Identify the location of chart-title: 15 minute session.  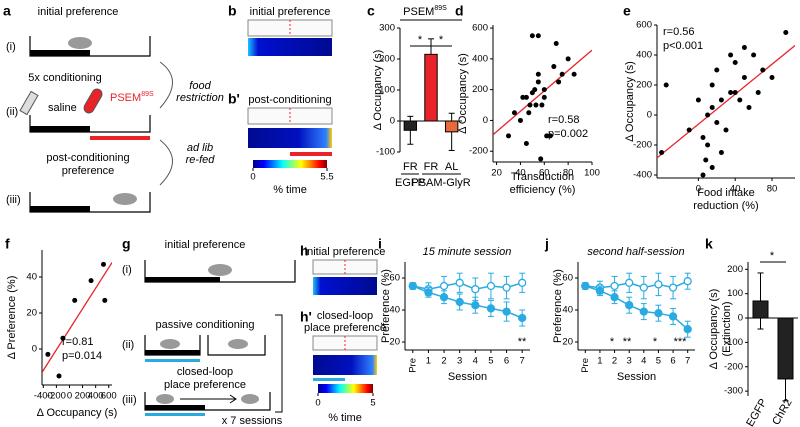
(467, 252).